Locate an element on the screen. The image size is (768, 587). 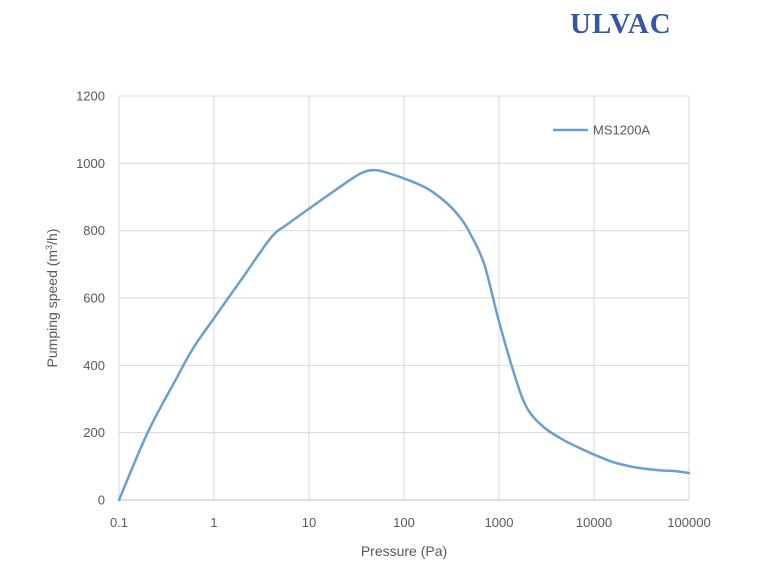
legend: MS1200A is located at coordinates (601, 130).